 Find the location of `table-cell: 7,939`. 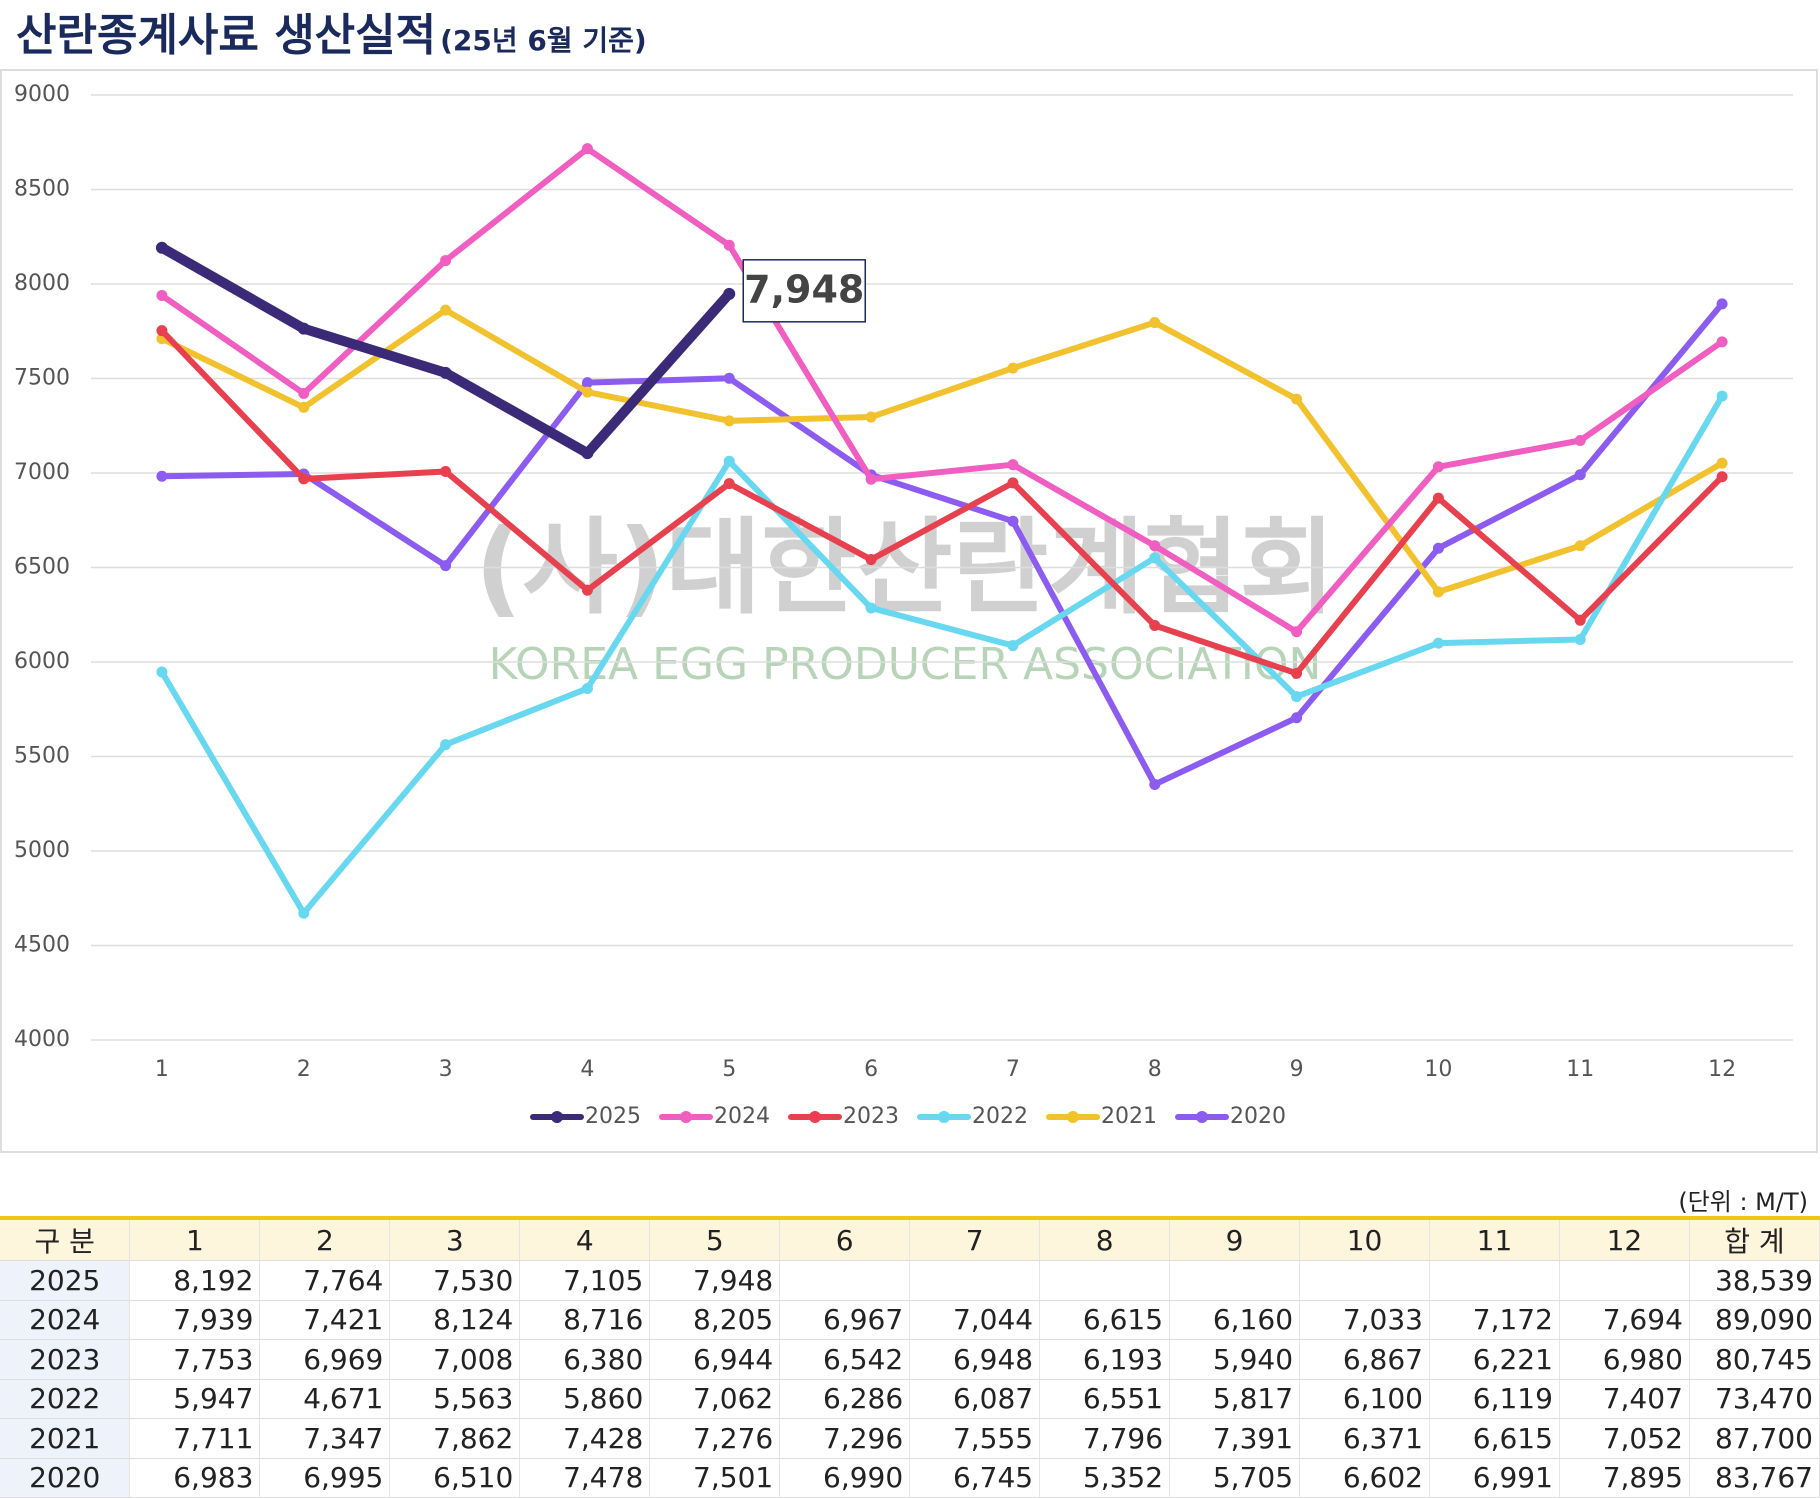

table-cell: 7,939 is located at coordinates (195, 1320).